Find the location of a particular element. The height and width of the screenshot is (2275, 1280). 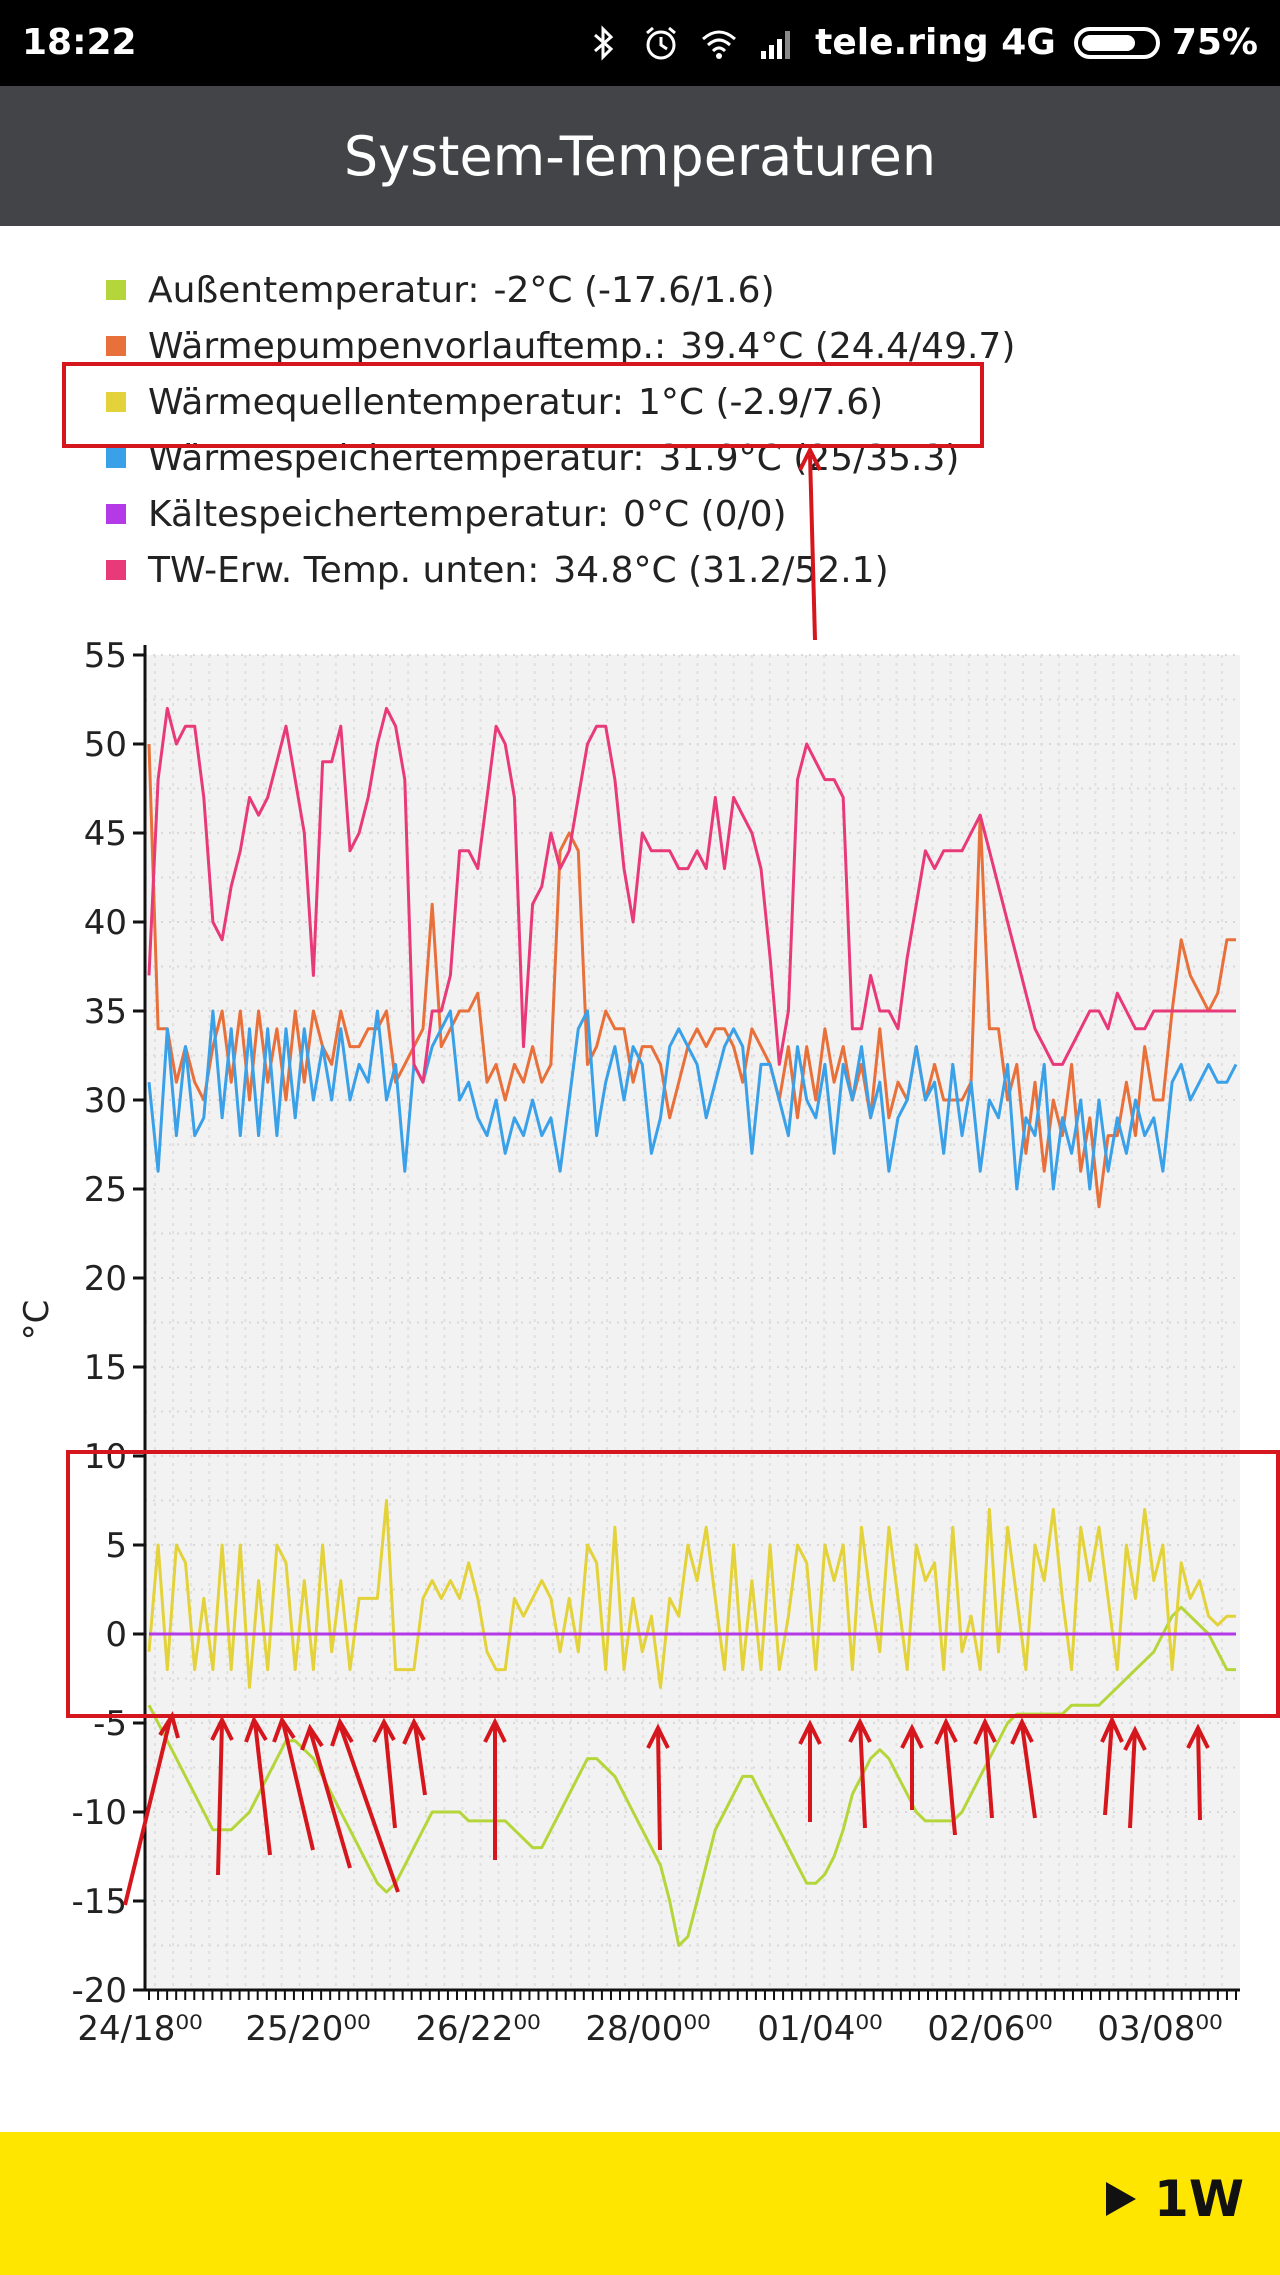

status-icons: tele.ring 4G 75% is located at coordinates (920, 42).